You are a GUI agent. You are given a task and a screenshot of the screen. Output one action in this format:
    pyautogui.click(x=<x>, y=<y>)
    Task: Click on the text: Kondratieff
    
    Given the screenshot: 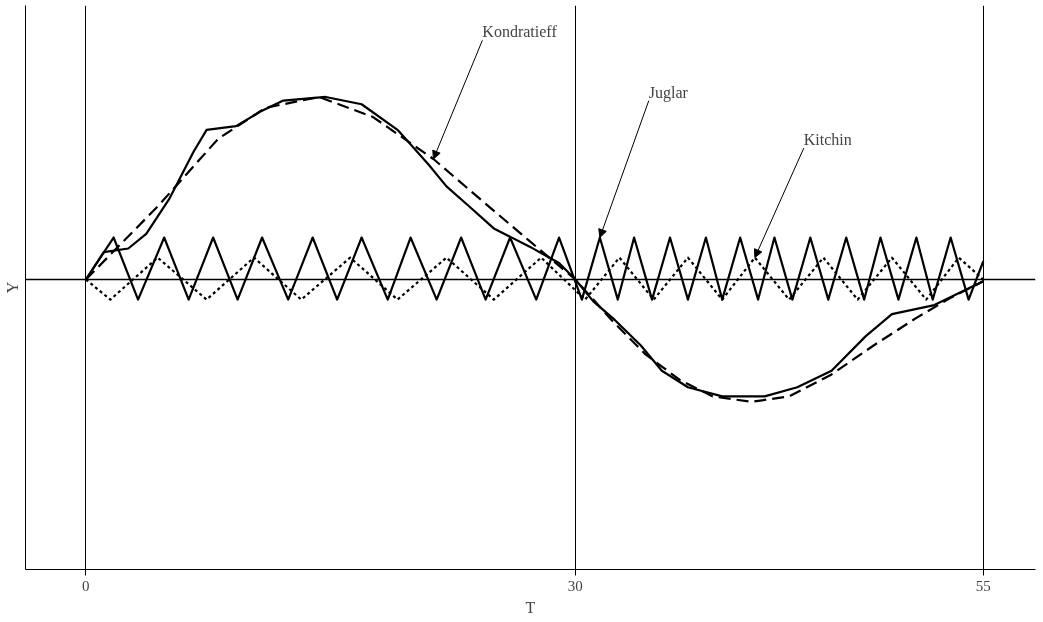 What is the action you would take?
    pyautogui.click(x=520, y=32)
    